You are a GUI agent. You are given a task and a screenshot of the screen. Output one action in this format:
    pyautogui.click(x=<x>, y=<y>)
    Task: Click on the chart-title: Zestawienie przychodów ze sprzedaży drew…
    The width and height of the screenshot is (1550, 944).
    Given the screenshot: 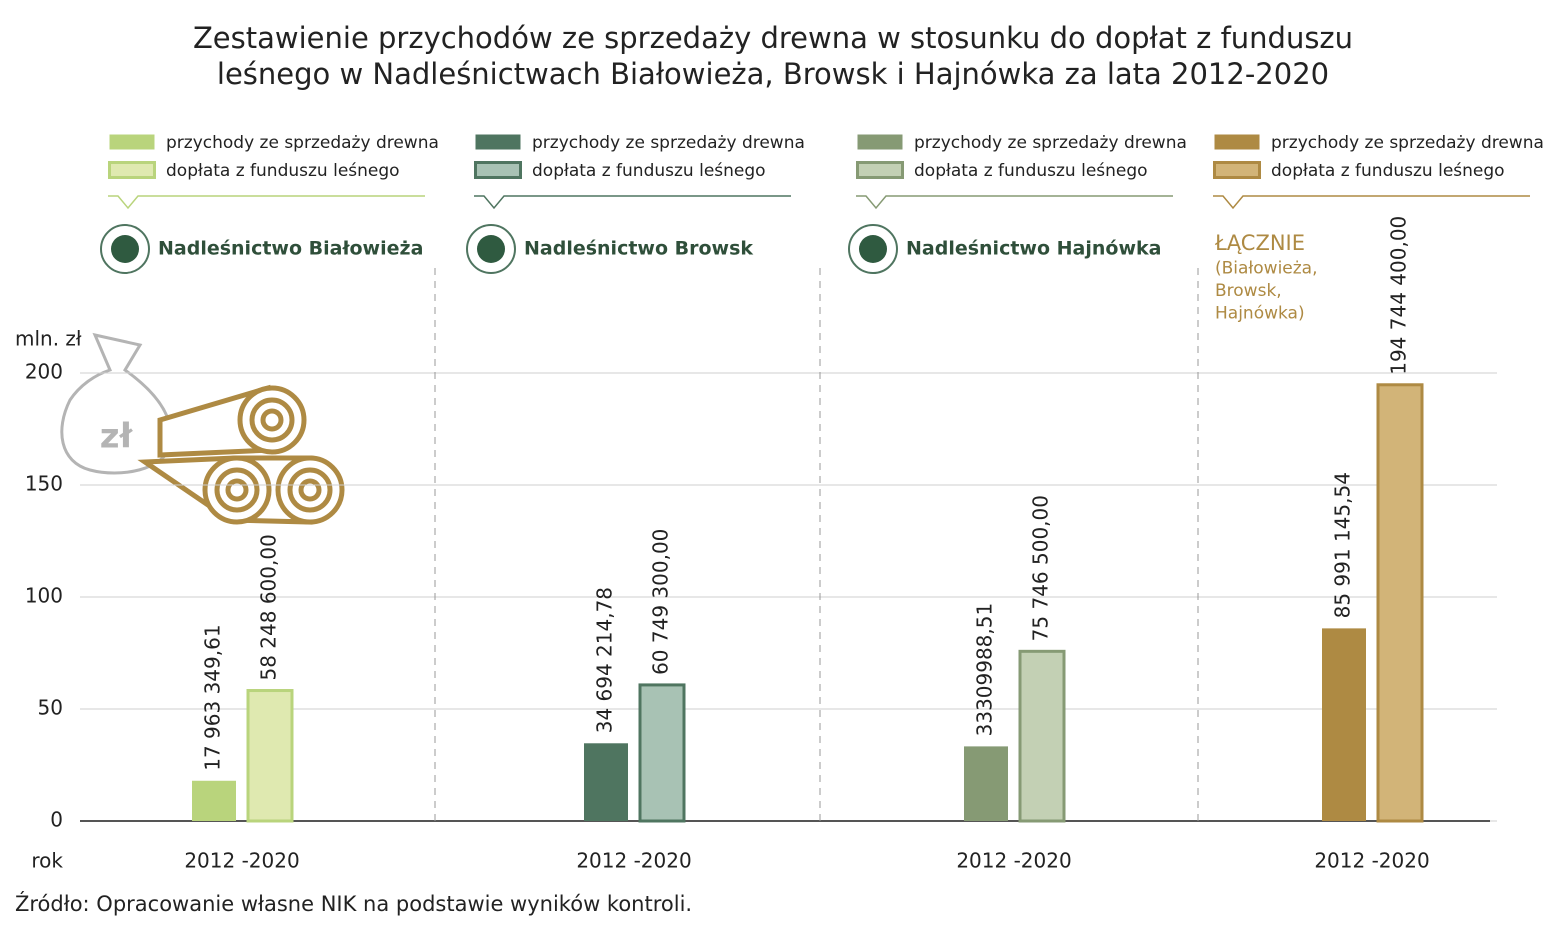 What is the action you would take?
    pyautogui.click(x=773, y=38)
    